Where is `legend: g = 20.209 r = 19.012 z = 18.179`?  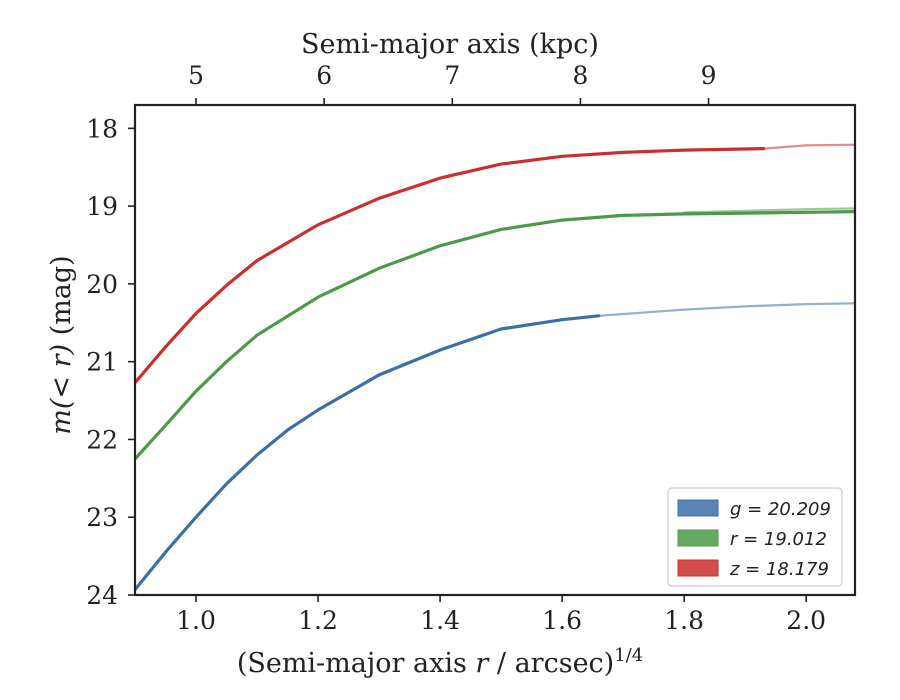
legend: g = 20.209 r = 19.012 z = 18.179 is located at coordinates (755, 537).